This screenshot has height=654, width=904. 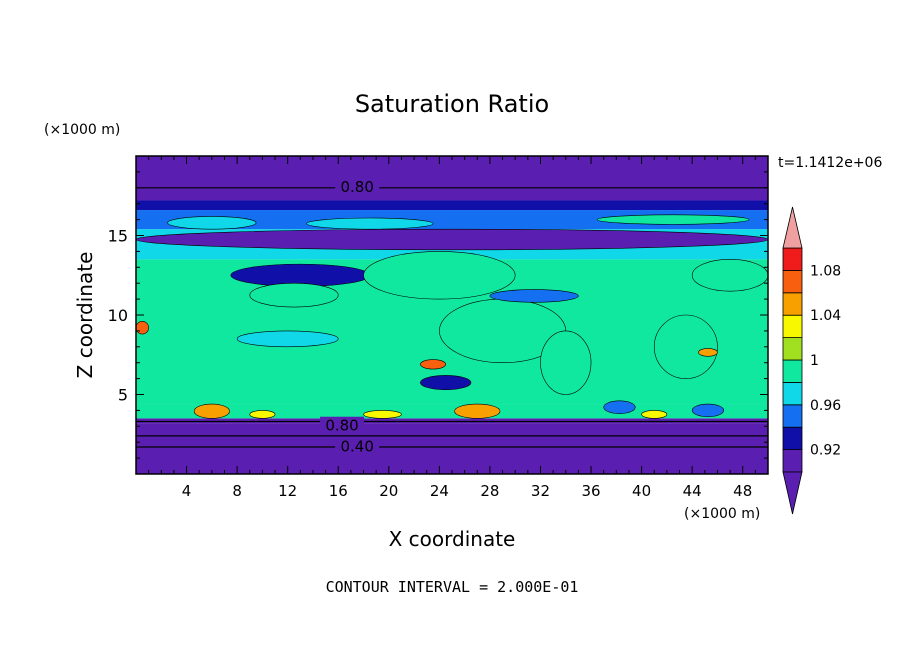 What do you see at coordinates (338, 491) in the screenshot?
I see `x-tick-label: 16` at bounding box center [338, 491].